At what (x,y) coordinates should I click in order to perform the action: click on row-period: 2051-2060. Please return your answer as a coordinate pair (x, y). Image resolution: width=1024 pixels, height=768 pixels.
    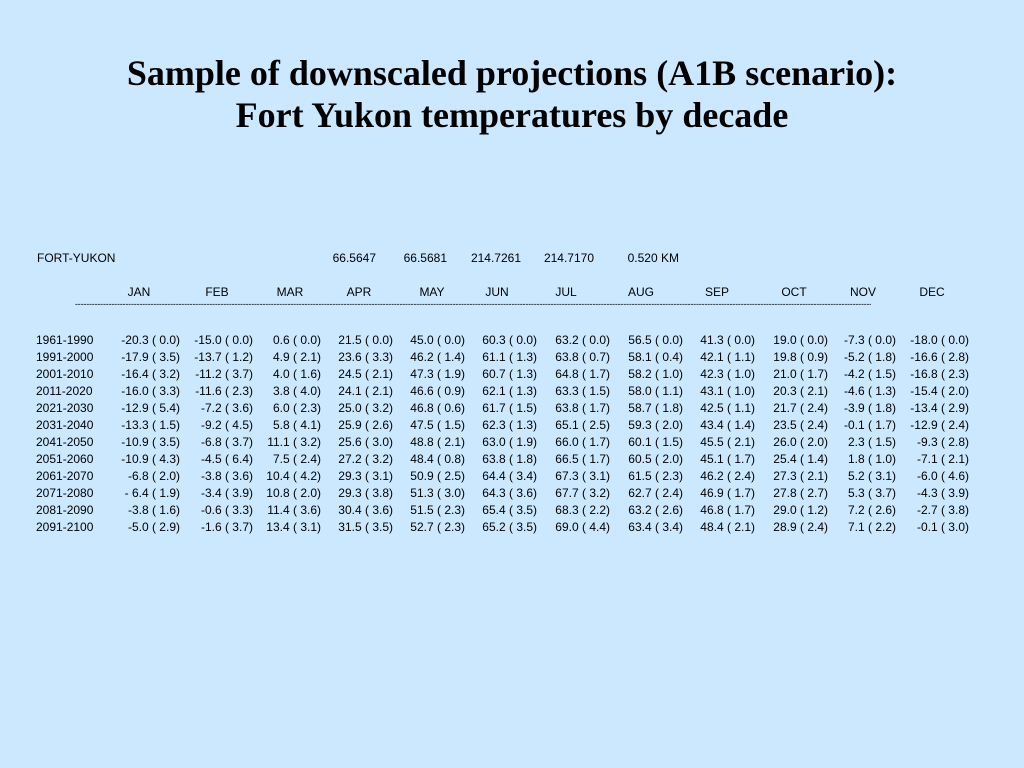
    Looking at the image, I should click on (65, 459).